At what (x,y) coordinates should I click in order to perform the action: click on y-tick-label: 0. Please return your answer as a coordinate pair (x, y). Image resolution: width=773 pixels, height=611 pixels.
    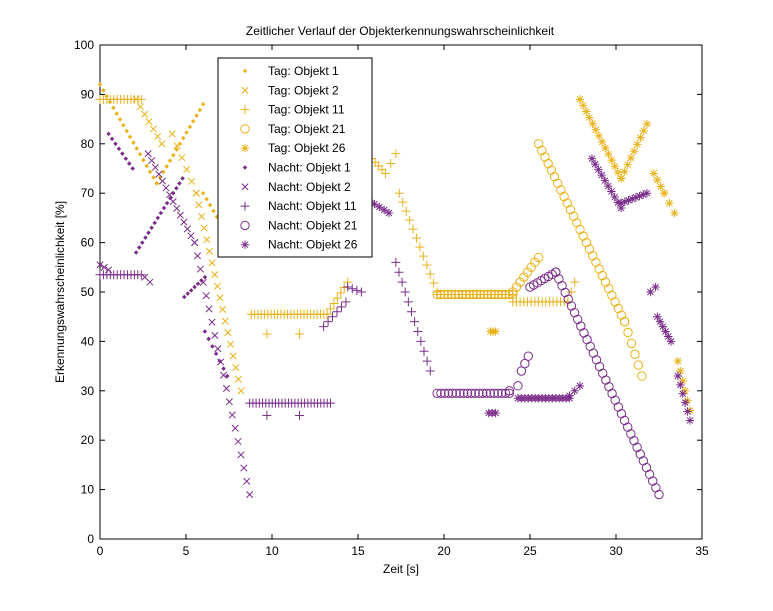
    Looking at the image, I should click on (90, 539).